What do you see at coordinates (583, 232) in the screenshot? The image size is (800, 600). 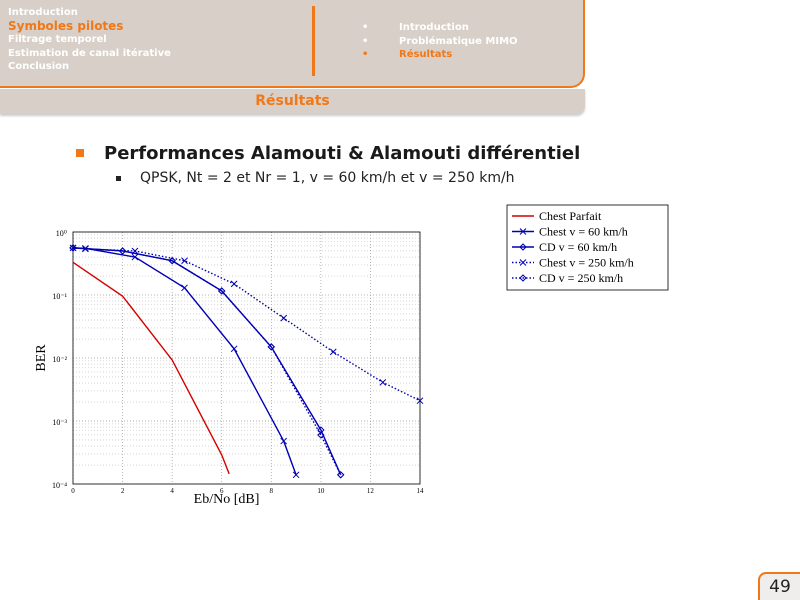 I see `legend-label: Chest v = 60 km/h` at bounding box center [583, 232].